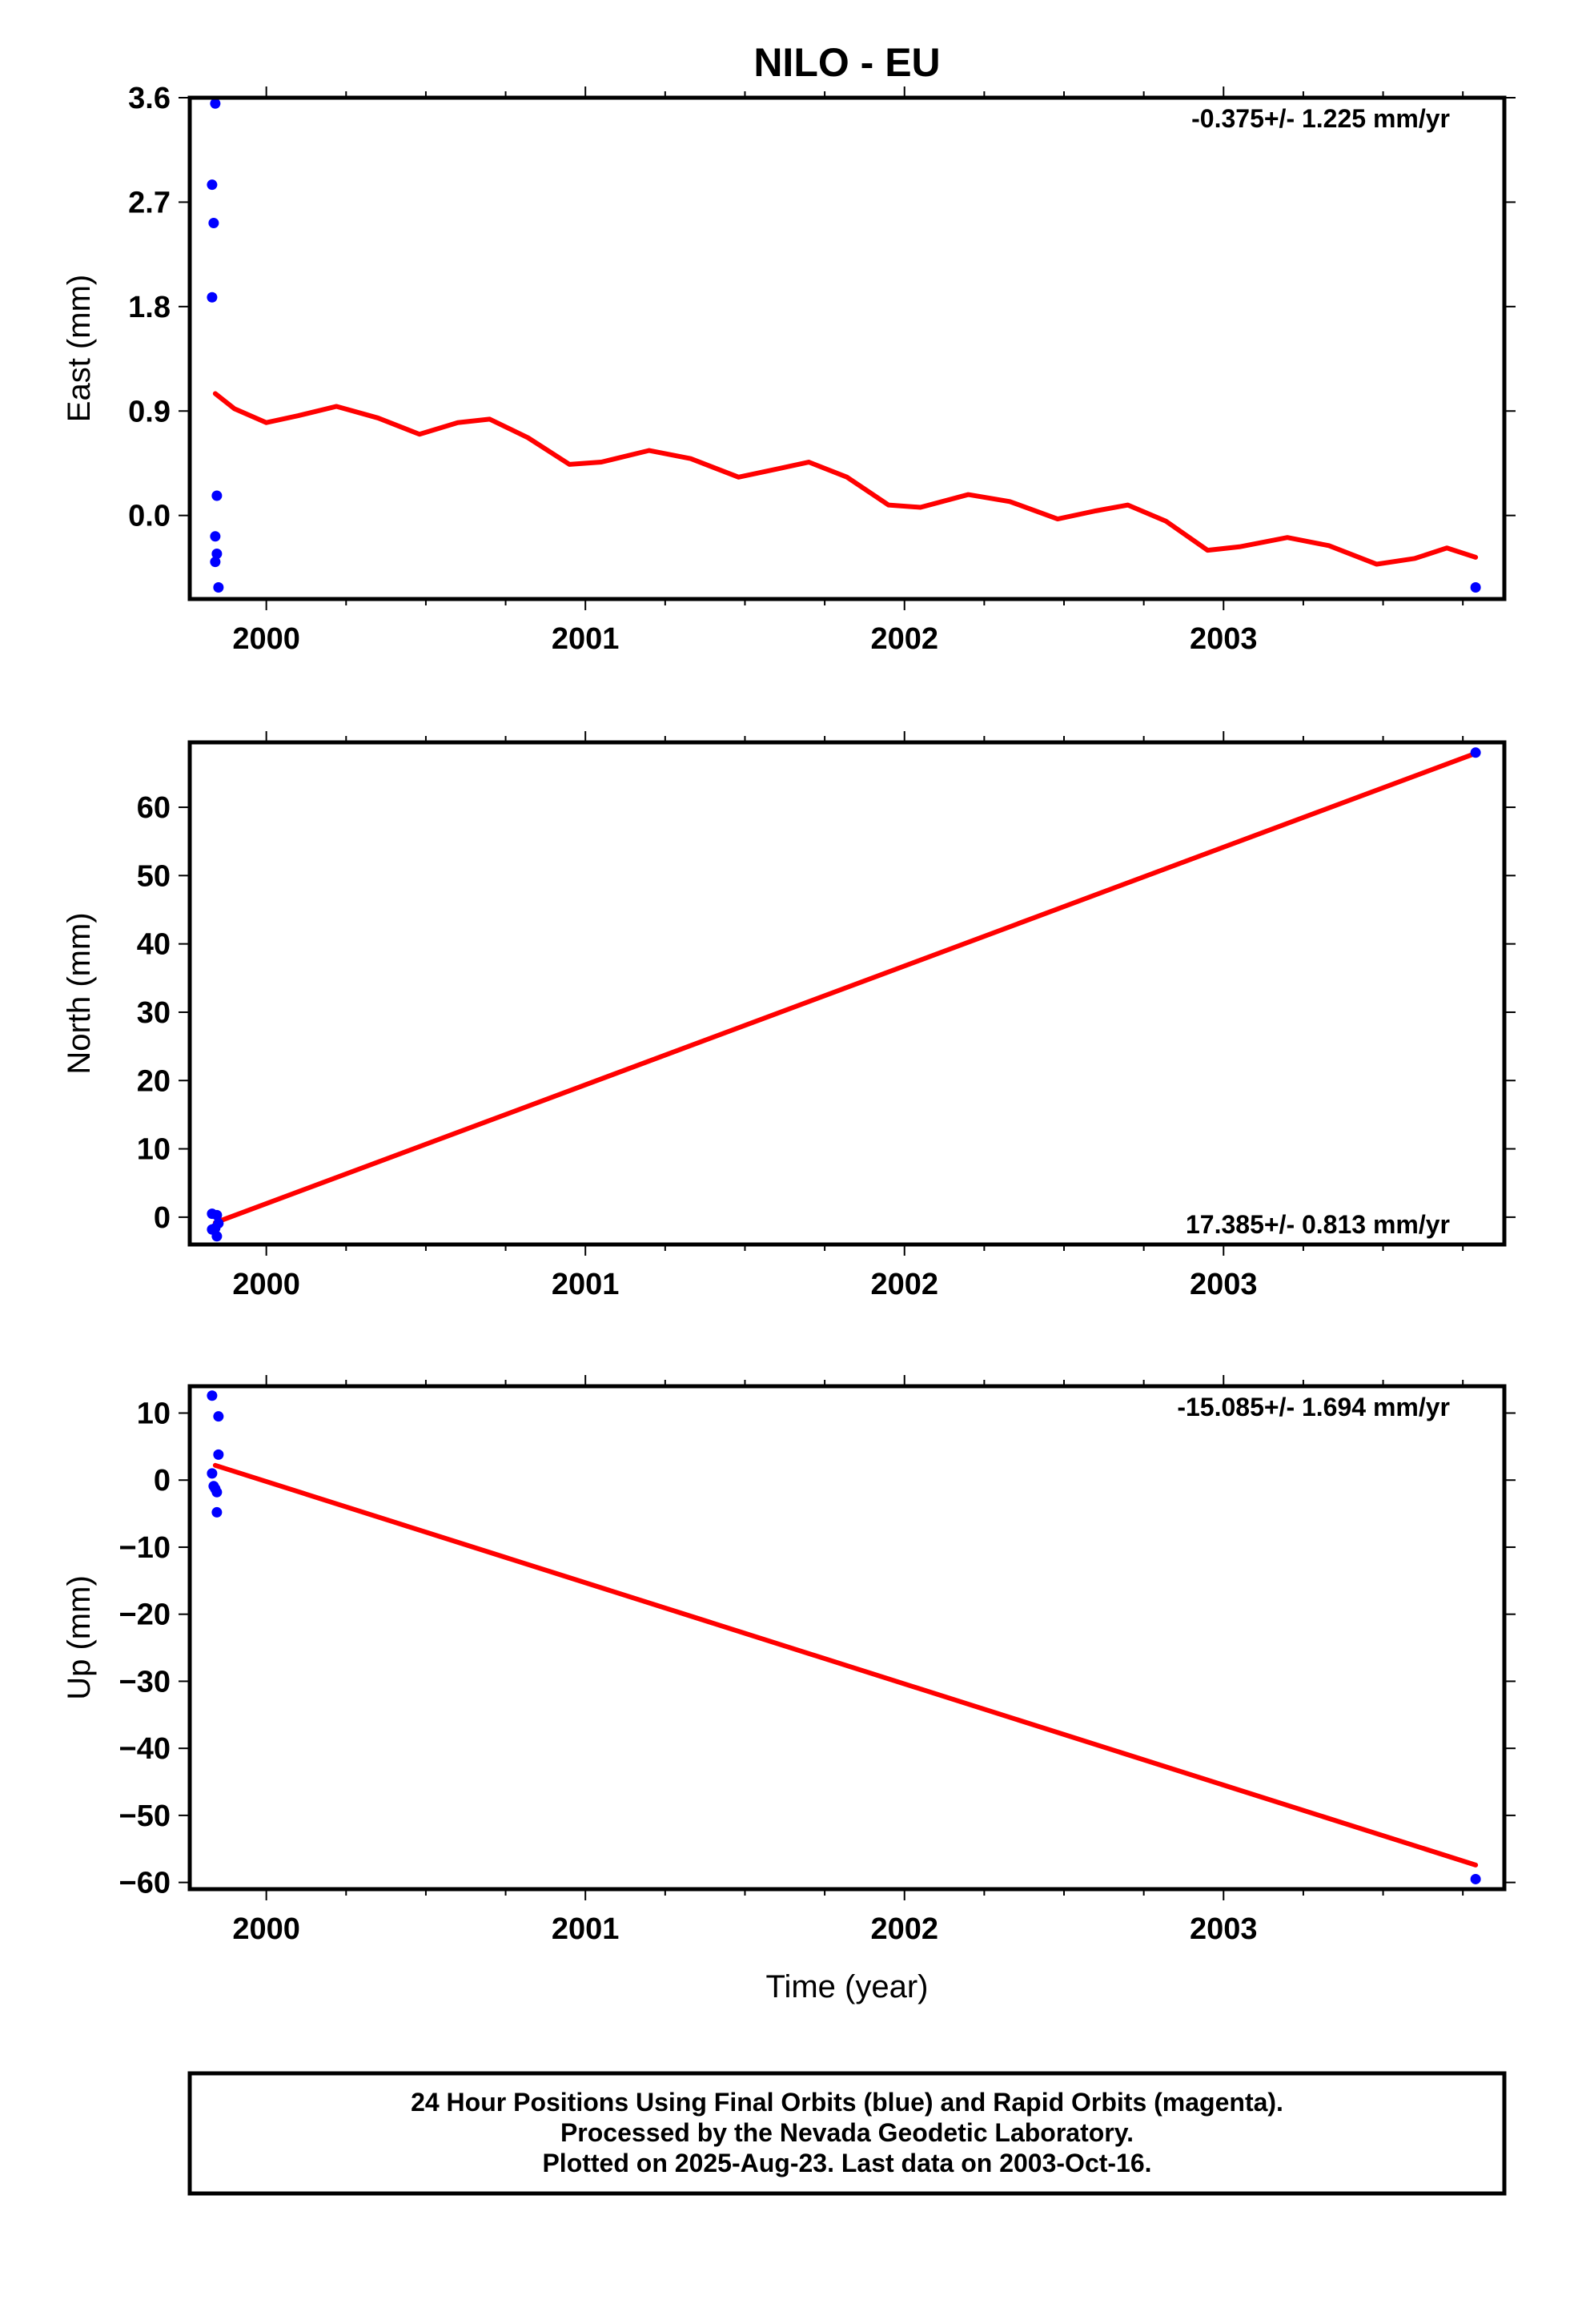 The image size is (1582, 2324). What do you see at coordinates (154, 1081) in the screenshot?
I see `y-tick-label: 20` at bounding box center [154, 1081].